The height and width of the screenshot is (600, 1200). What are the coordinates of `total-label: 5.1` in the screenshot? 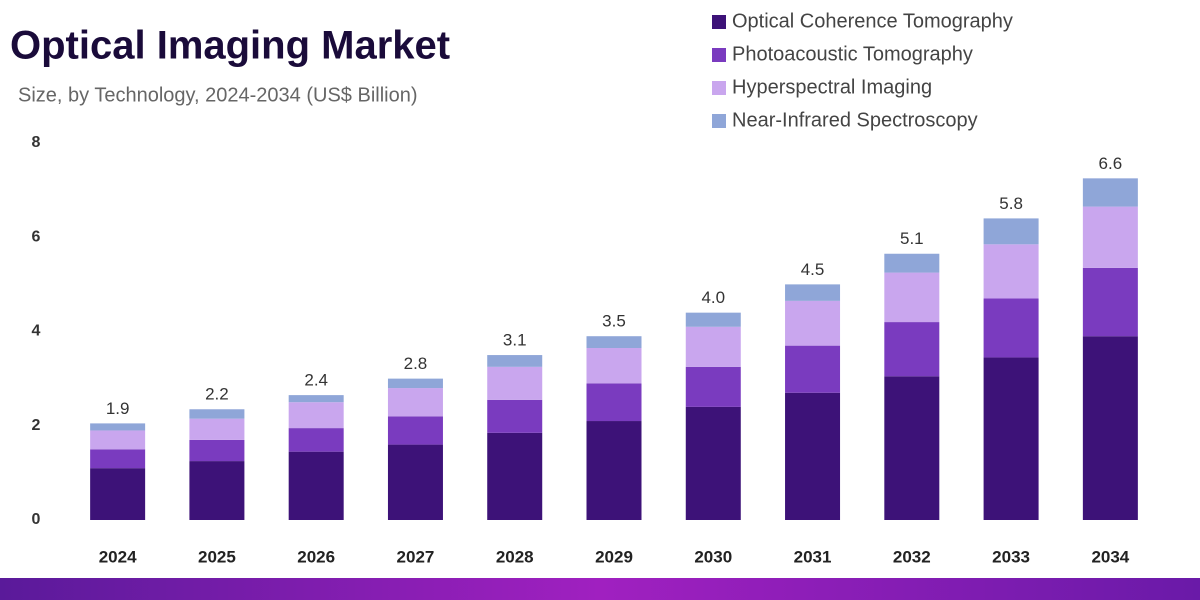 It's located at (912, 238).